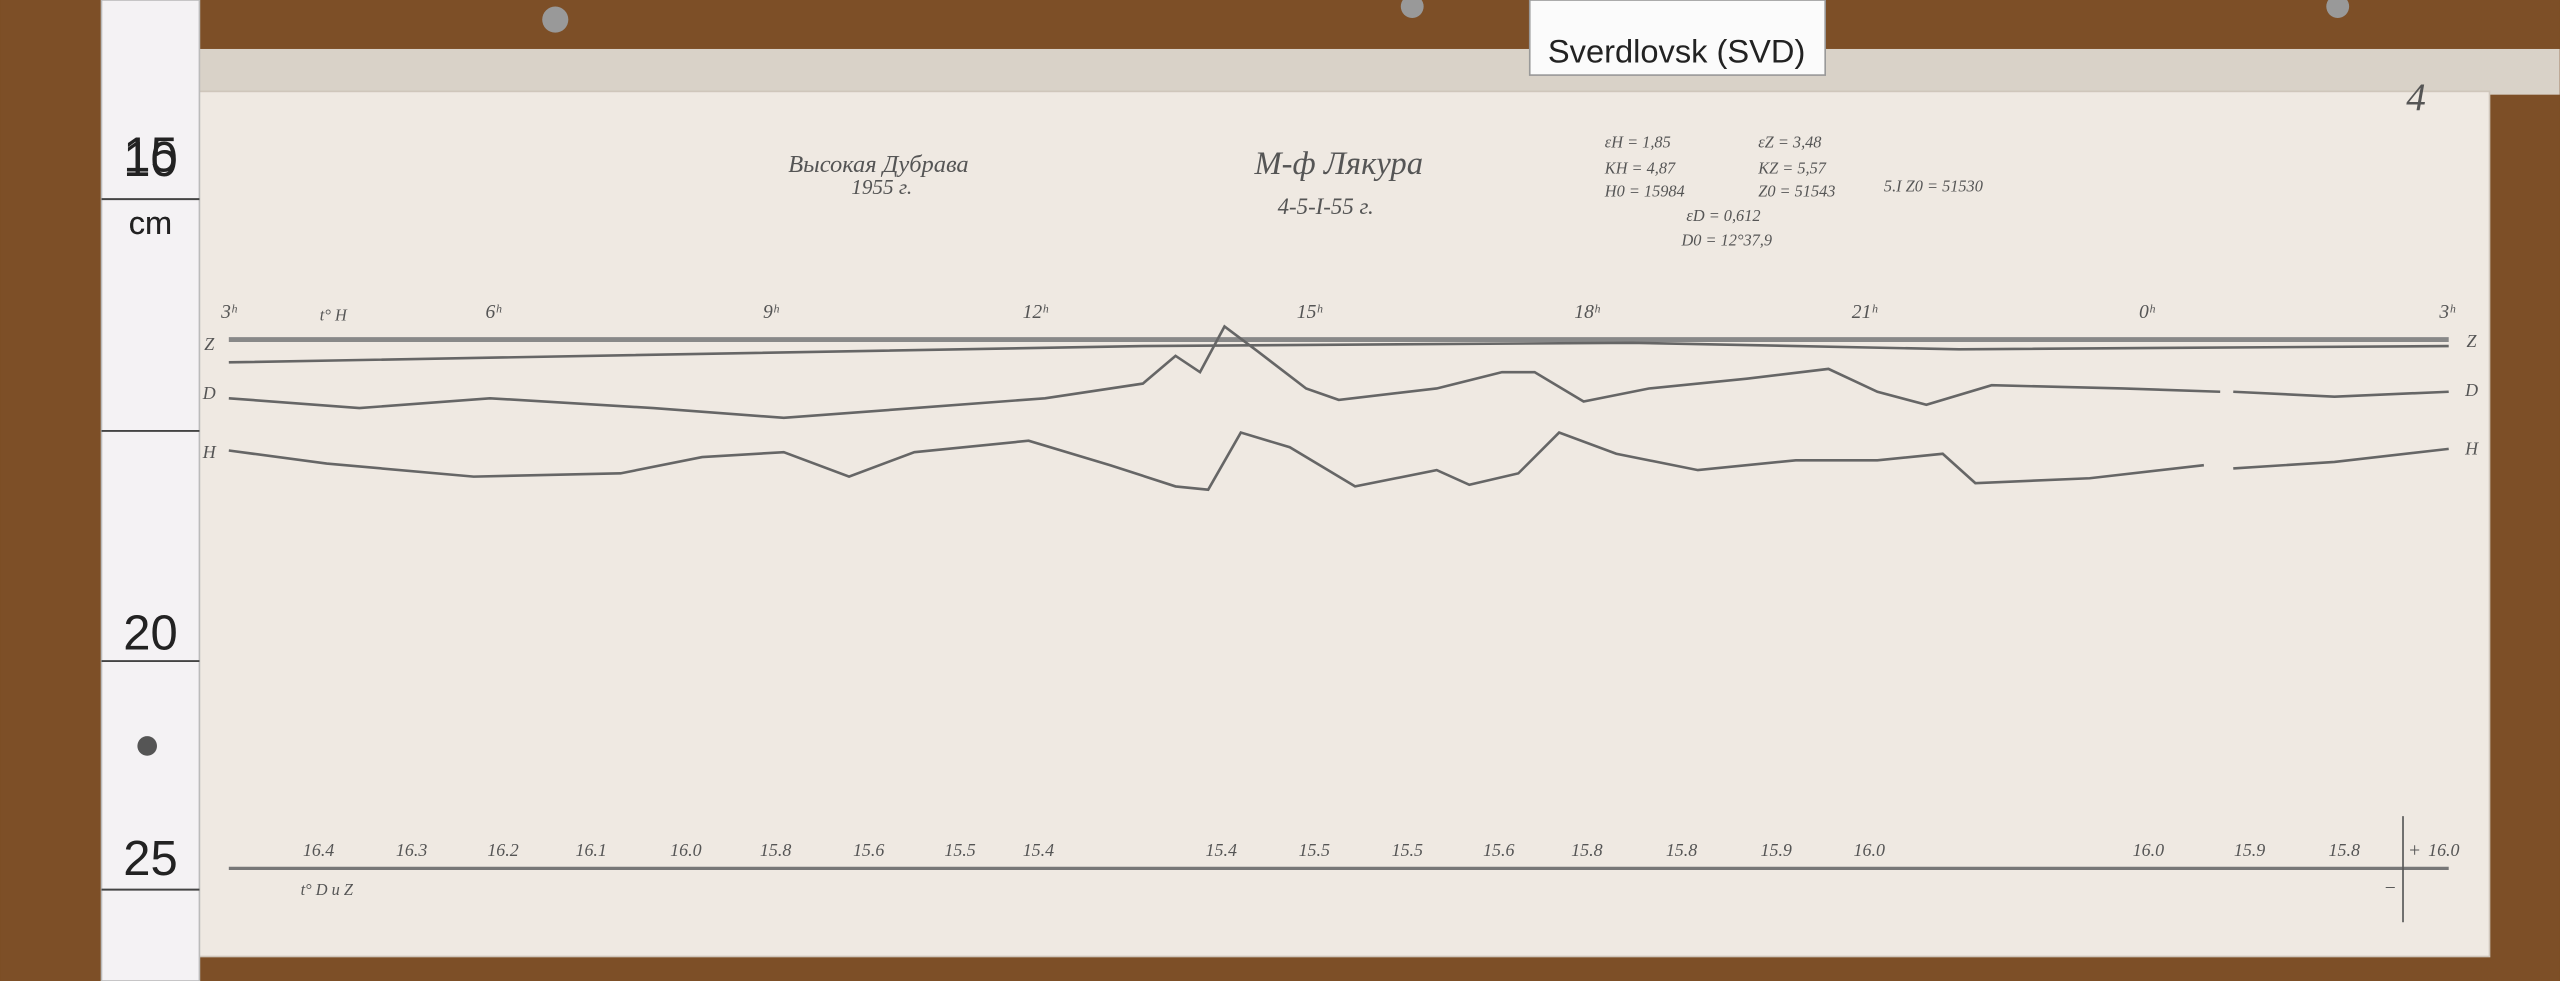 This screenshot has height=981, width=2560. Describe the element at coordinates (2389, 888) in the screenshot. I see `scale-sign: −` at that location.